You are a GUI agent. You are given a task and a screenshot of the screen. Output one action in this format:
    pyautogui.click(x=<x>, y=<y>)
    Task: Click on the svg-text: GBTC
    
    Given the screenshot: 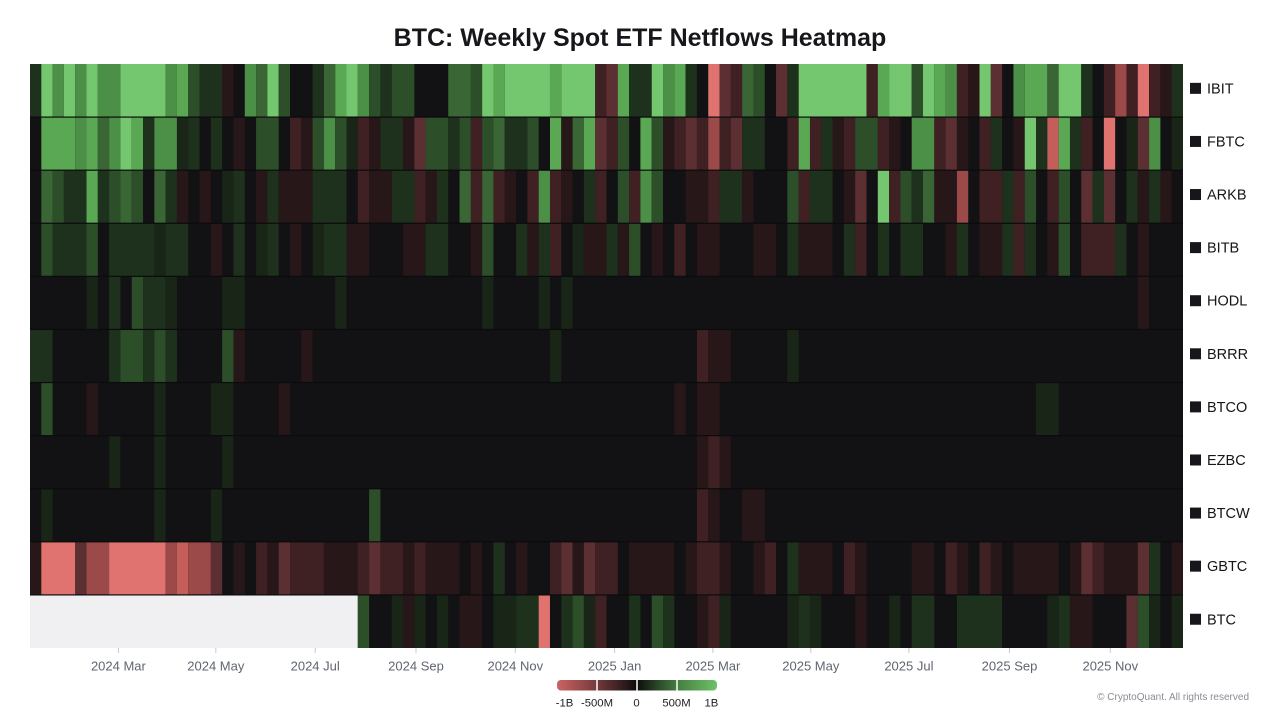 What is the action you would take?
    pyautogui.click(x=1227, y=567)
    